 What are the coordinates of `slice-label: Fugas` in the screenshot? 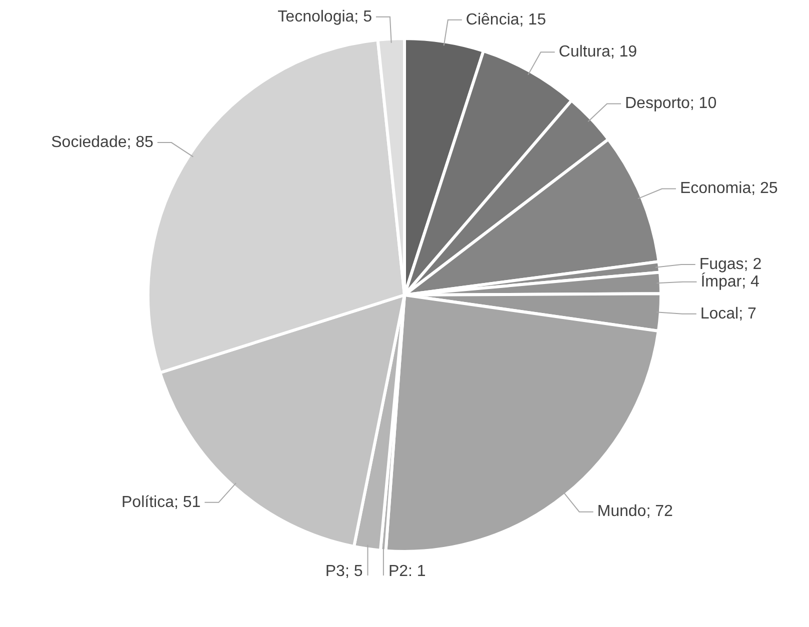 It's located at (721, 264).